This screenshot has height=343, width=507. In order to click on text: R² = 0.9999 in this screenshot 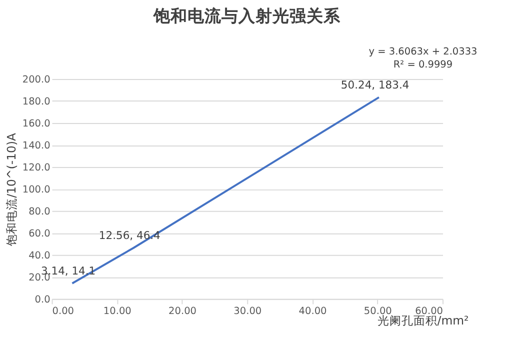, I will do `click(423, 64)`.